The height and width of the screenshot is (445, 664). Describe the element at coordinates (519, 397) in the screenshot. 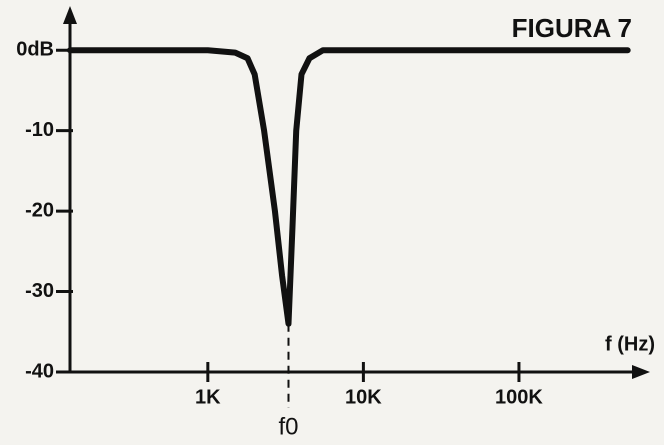

I see `x-tick-label: 100K` at that location.